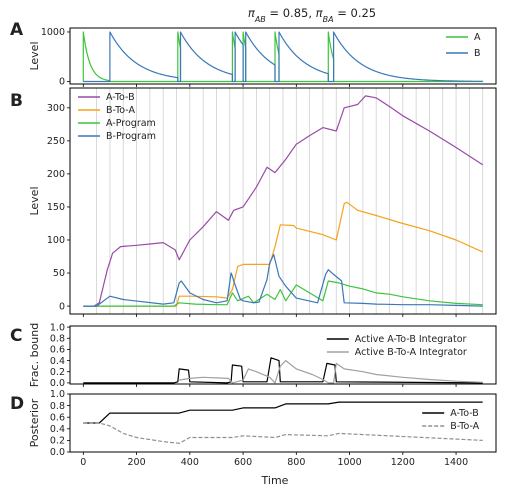 The width and height of the screenshot is (509, 491). What do you see at coordinates (56, 141) in the screenshot?
I see `y-tick-label: 250` at bounding box center [56, 141].